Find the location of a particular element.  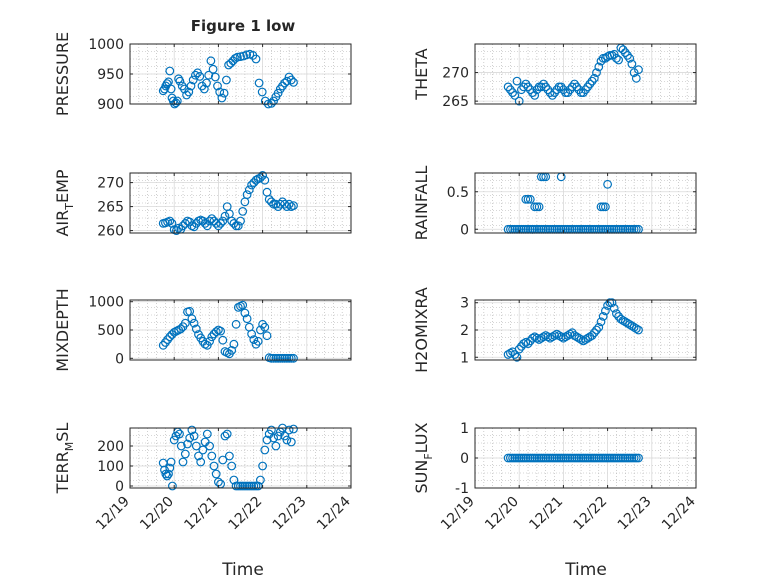

subplot-1: 900 950 1000 PRESSURE is located at coordinates (202, 74).